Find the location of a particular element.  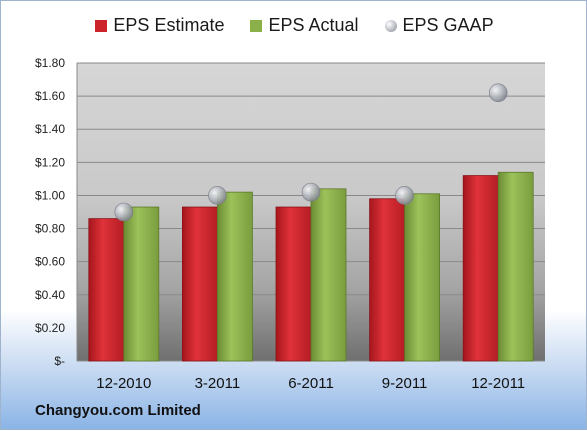

y-tick-label: $0.20 is located at coordinates (50, 328).